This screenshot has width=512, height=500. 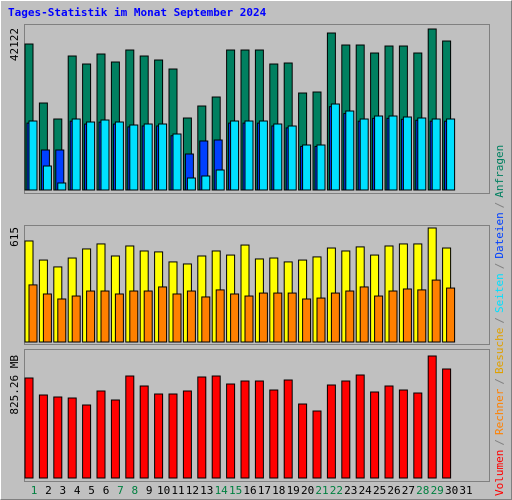 What do you see at coordinates (149, 490) in the screenshot?
I see `x-tick-label: 9` at bounding box center [149, 490].